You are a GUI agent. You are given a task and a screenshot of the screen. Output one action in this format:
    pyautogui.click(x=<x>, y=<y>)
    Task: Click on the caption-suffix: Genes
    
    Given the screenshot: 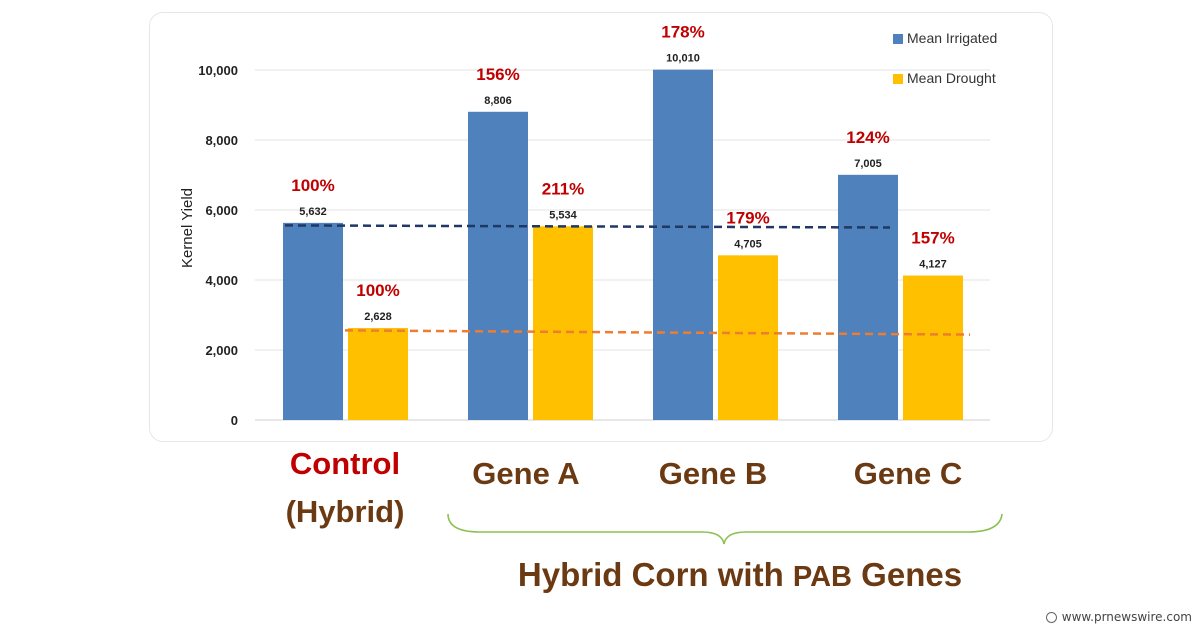 What is the action you would take?
    pyautogui.click(x=912, y=574)
    